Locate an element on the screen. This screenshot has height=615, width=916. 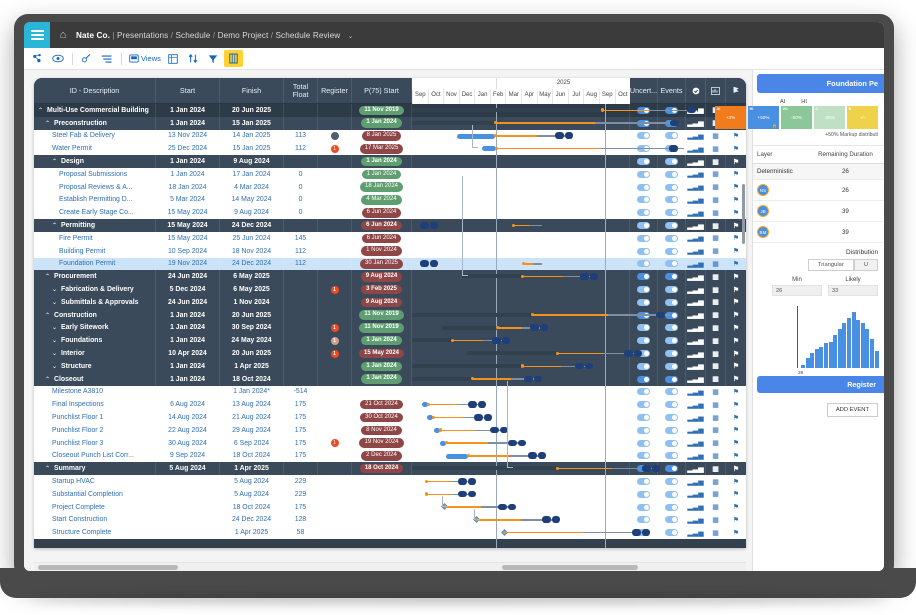
row-caret-icon: ⌄ is located at coordinates (55, 290).